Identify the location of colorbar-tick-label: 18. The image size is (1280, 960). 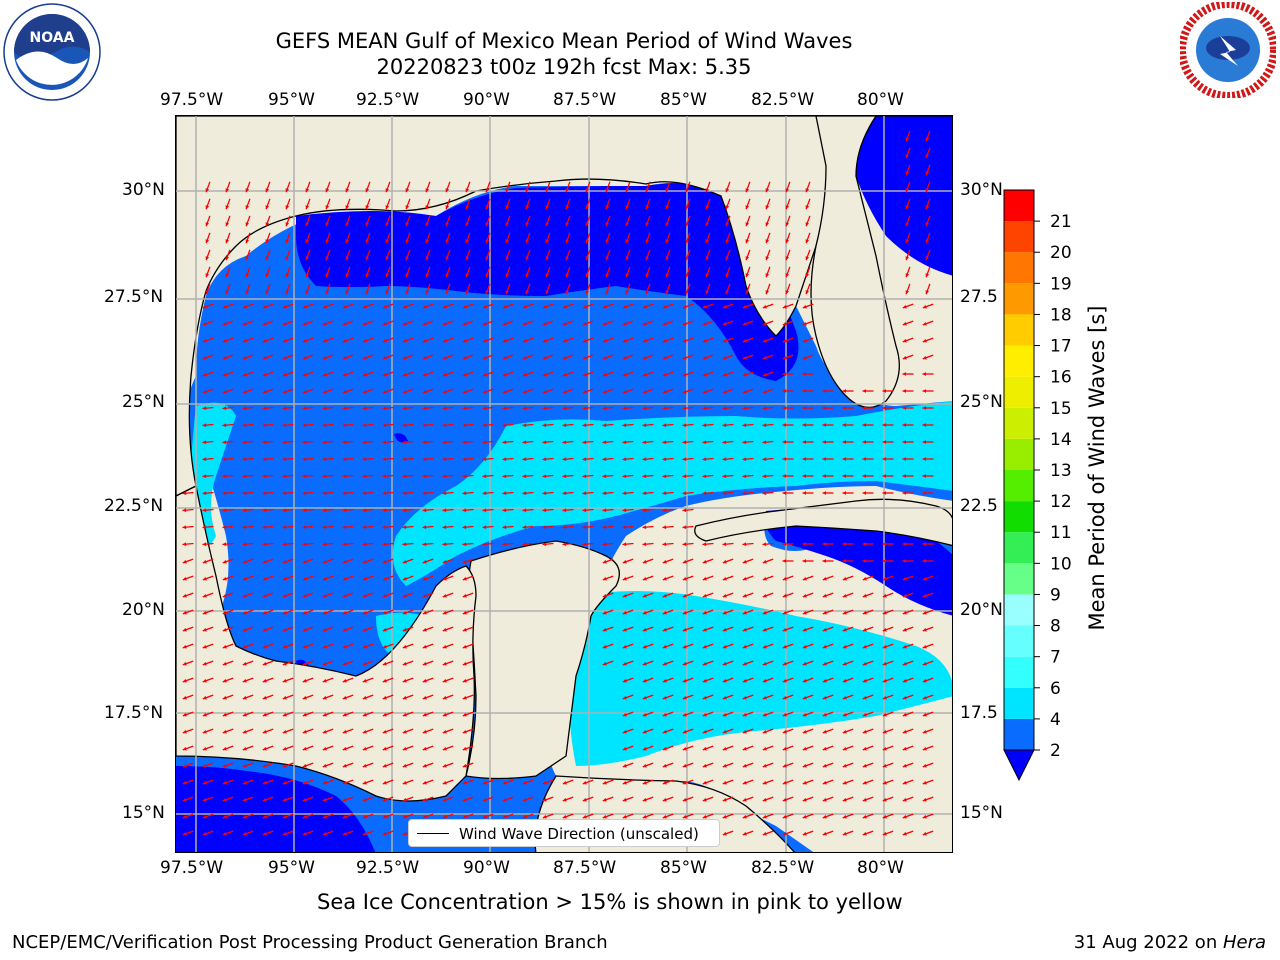
(1061, 315).